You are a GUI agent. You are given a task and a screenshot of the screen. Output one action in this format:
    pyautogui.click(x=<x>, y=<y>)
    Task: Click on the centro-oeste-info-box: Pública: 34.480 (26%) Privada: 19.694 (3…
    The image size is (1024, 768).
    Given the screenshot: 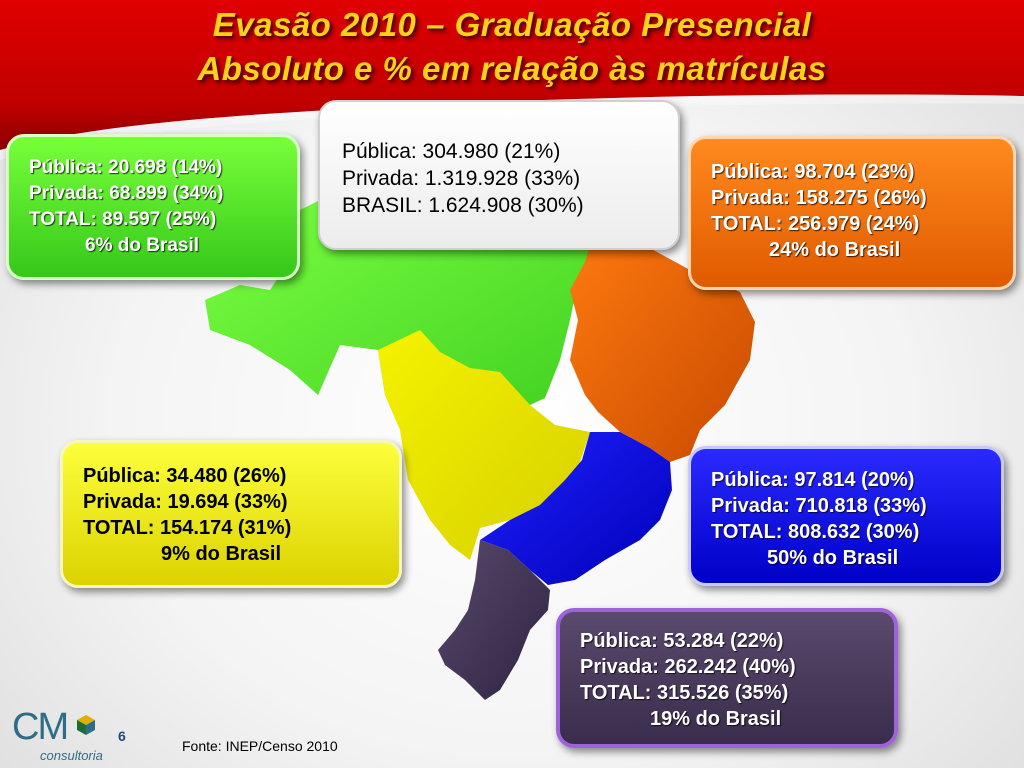 What is the action you would take?
    pyautogui.click(x=231, y=514)
    